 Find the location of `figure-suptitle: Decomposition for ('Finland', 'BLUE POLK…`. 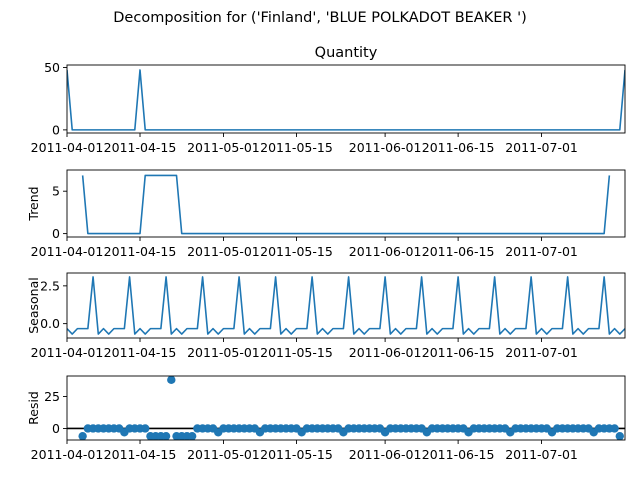

figure-suptitle: Decomposition for ('Finland', 'BLUE POLK… is located at coordinates (319, 18).